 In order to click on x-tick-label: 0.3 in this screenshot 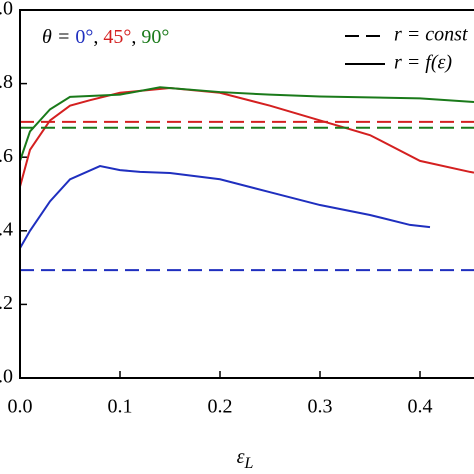, I will do `click(320, 407)`.